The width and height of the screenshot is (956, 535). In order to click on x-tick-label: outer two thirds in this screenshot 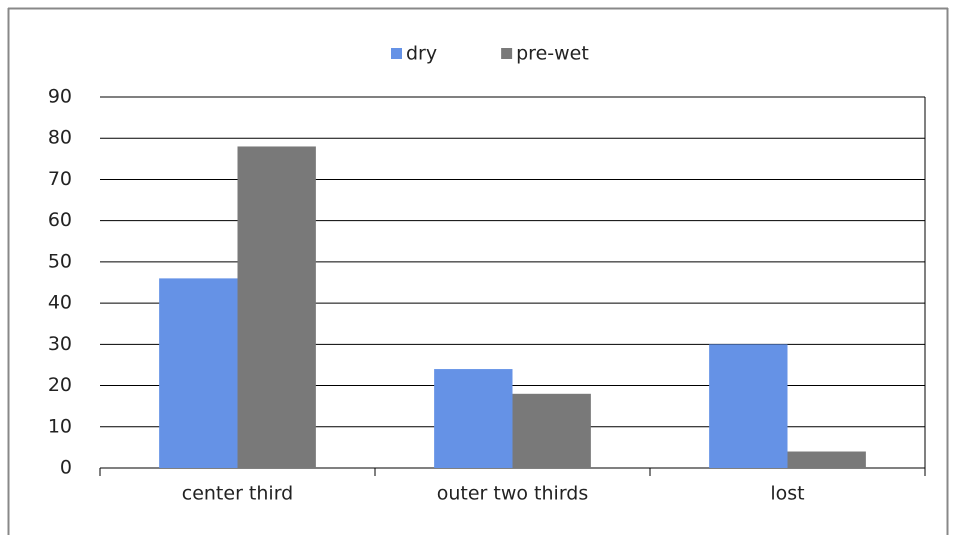, I will do `click(513, 494)`.